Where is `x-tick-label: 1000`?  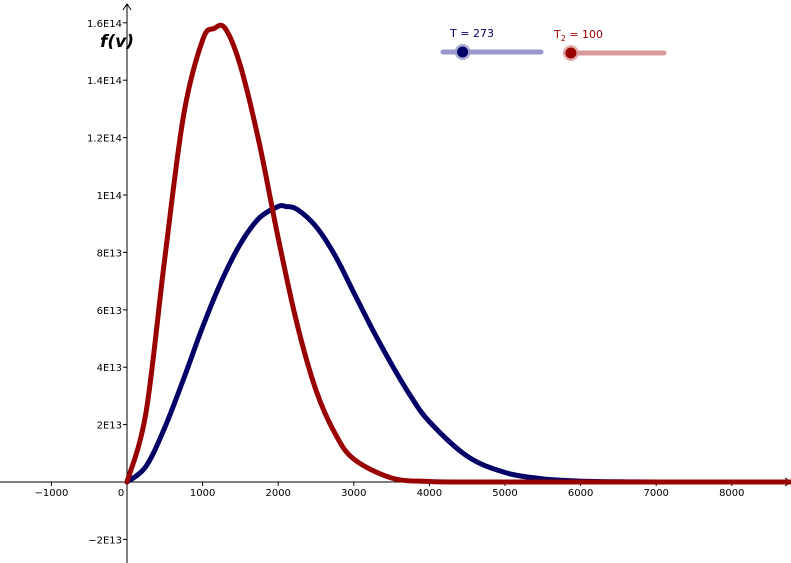
x-tick-label: 1000 is located at coordinates (202, 493).